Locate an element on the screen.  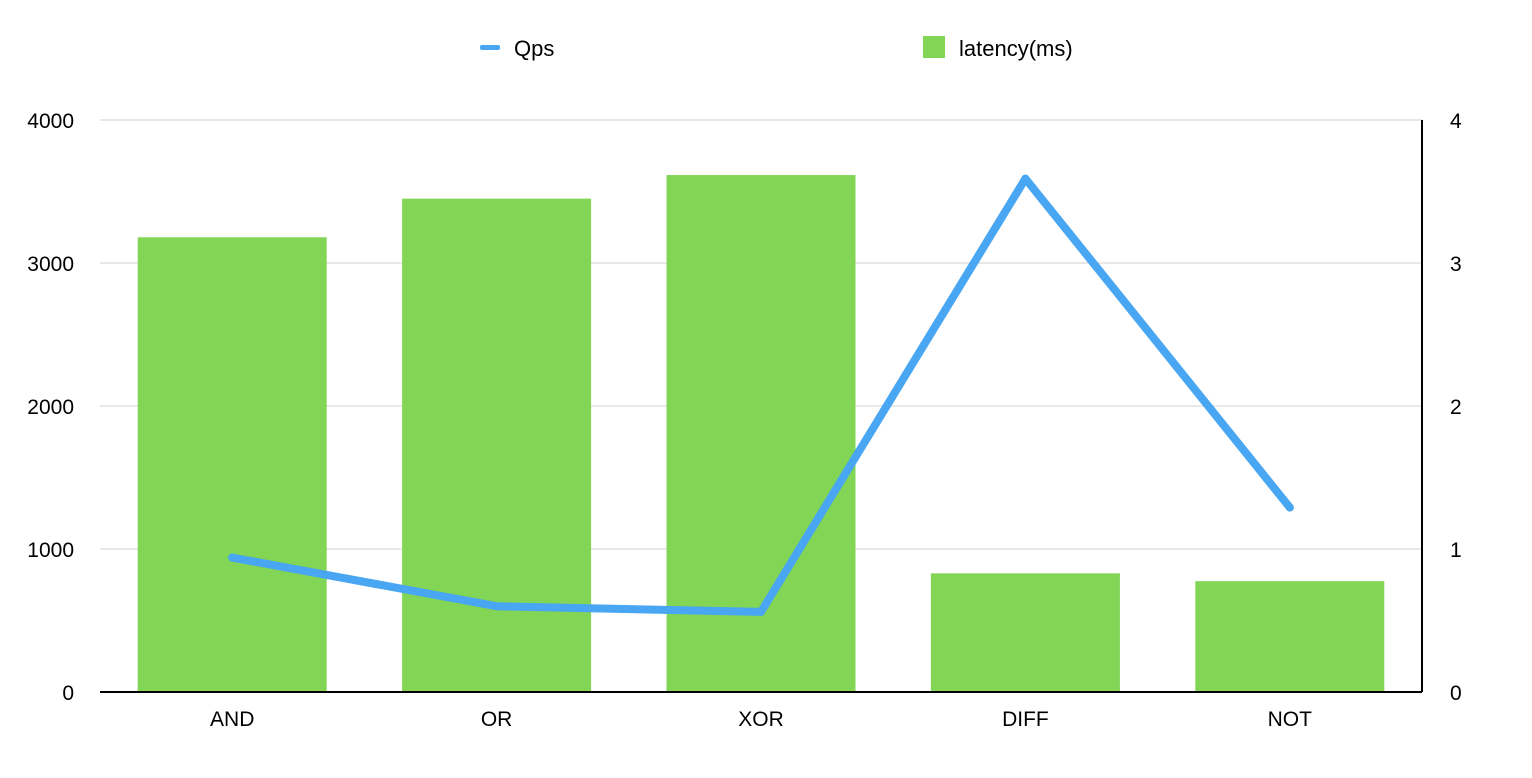
y-right-tick-label: 0 is located at coordinates (1456, 693).